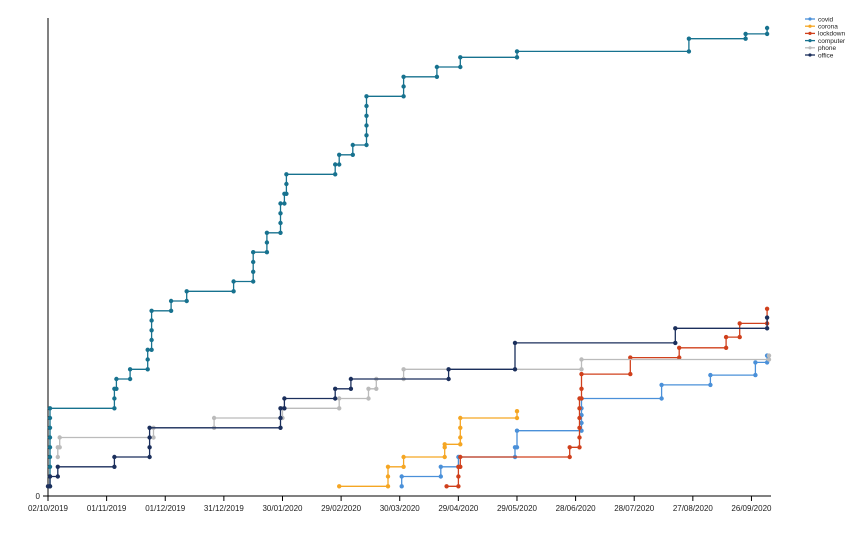  I want to click on x-tick-label: 28/06/2020, so click(576, 508).